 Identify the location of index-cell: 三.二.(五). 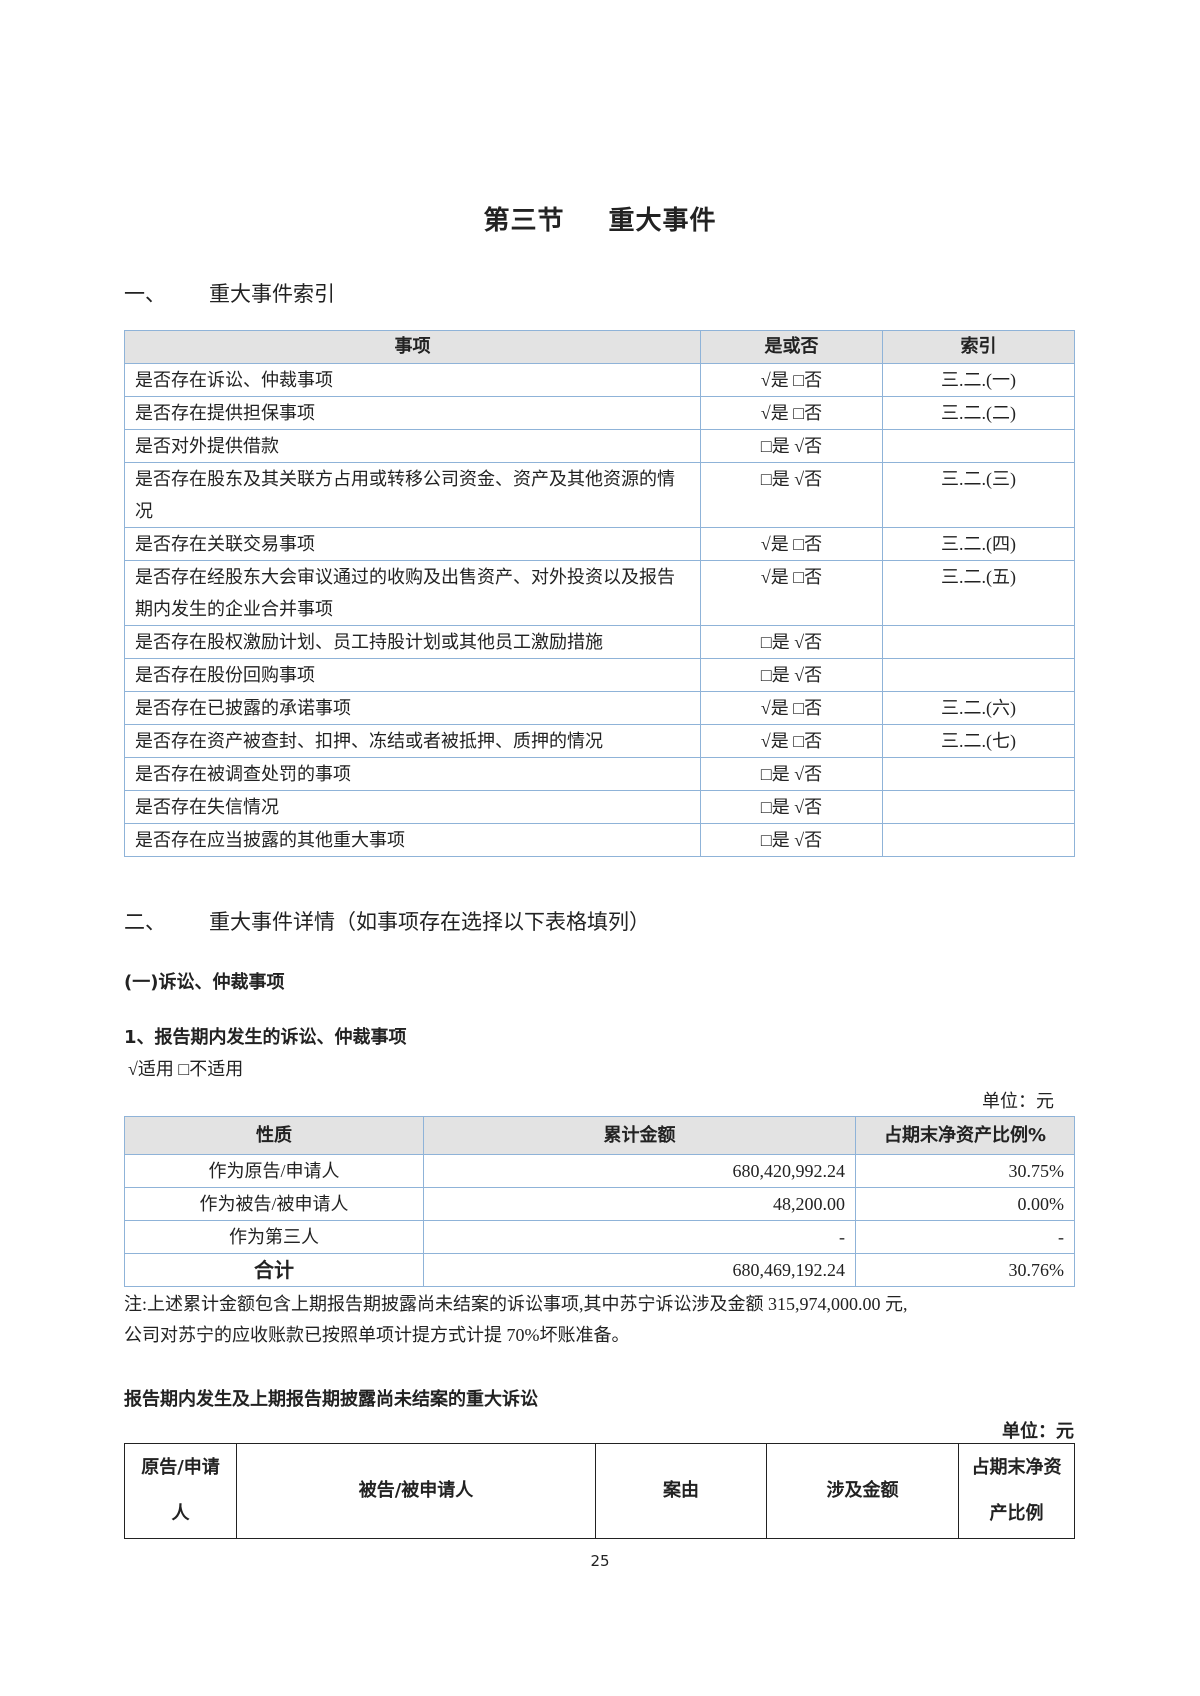
(978, 593).